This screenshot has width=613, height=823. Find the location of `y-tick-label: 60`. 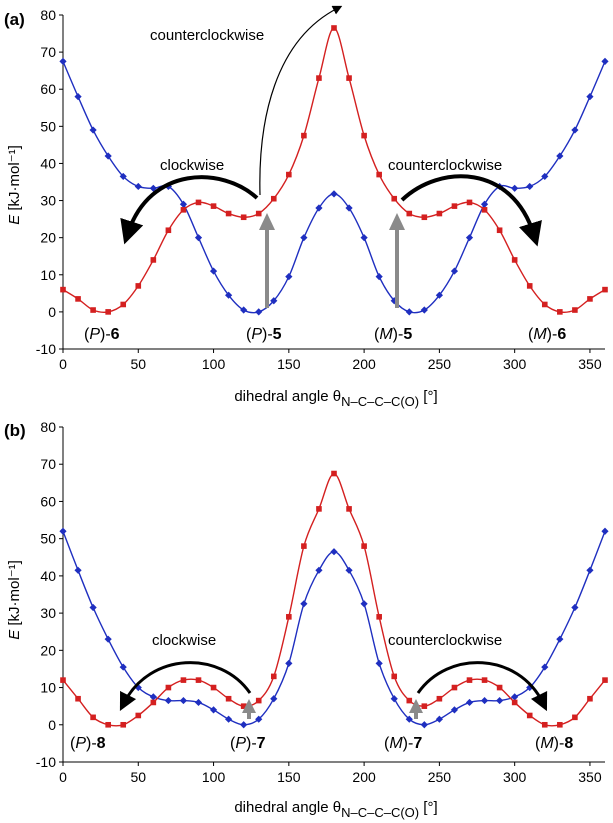

y-tick-label: 60 is located at coordinates (48, 89).